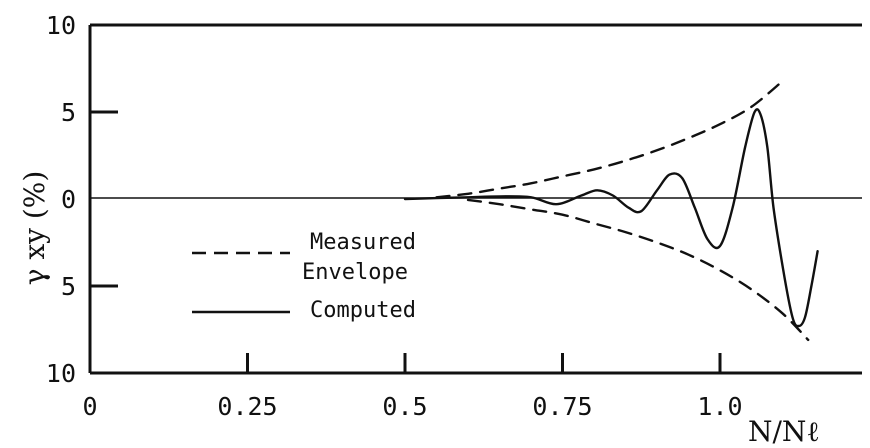  Describe the element at coordinates (89, 406) in the screenshot. I see `x-tick-label: 0` at that location.